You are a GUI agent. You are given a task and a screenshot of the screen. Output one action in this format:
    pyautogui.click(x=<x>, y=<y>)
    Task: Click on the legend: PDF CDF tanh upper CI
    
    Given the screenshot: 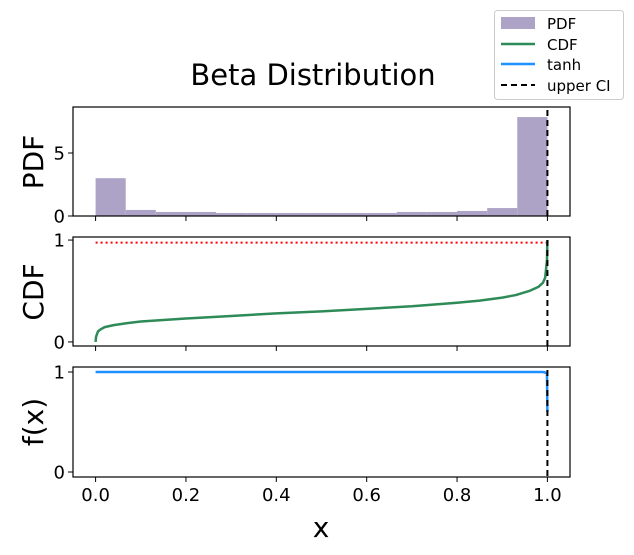 What is the action you would take?
    pyautogui.click(x=559, y=55)
    